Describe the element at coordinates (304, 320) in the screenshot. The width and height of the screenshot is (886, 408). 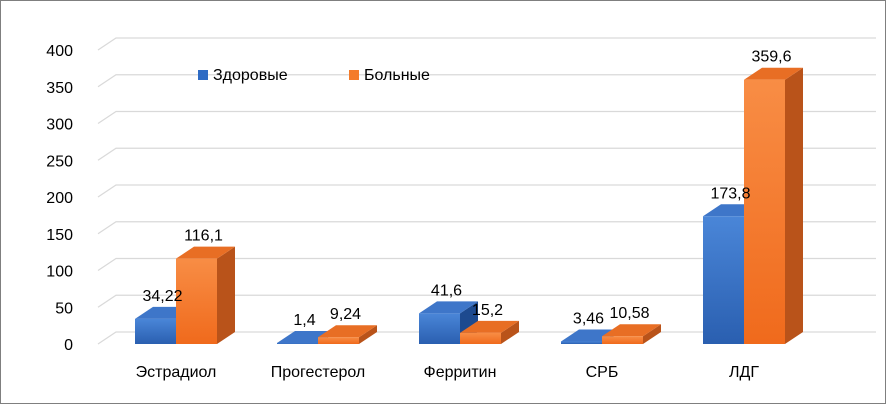
I see `data-label: 1,4` at that location.